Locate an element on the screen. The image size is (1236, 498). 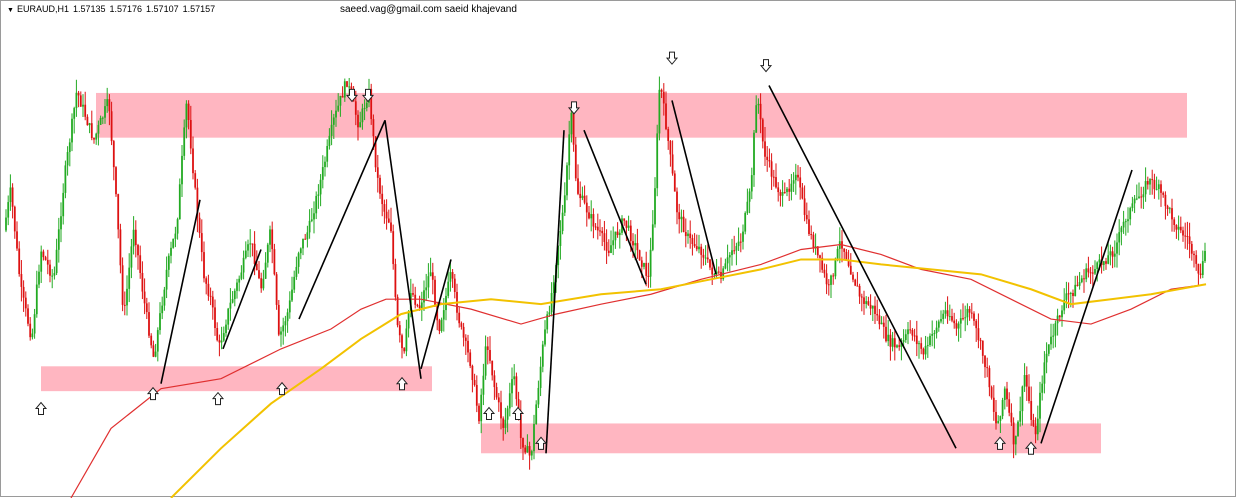
chart-menu-icon: ▼ is located at coordinates (10, 10).